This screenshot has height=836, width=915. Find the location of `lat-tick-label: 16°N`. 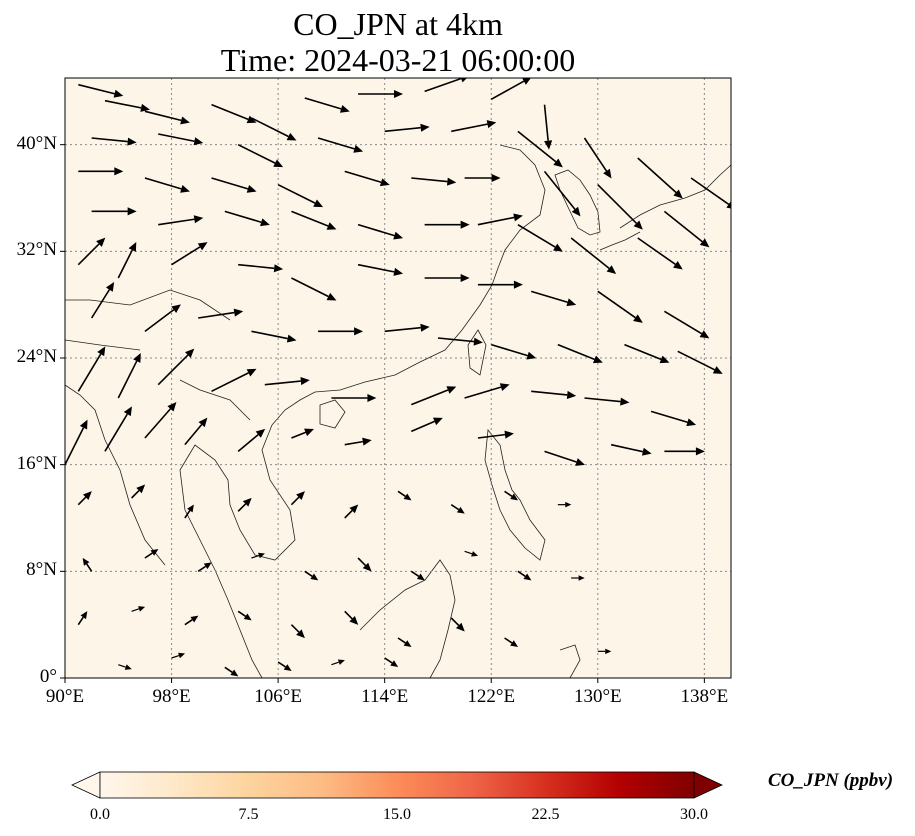

lat-tick-label: 16°N is located at coordinates (36, 463).